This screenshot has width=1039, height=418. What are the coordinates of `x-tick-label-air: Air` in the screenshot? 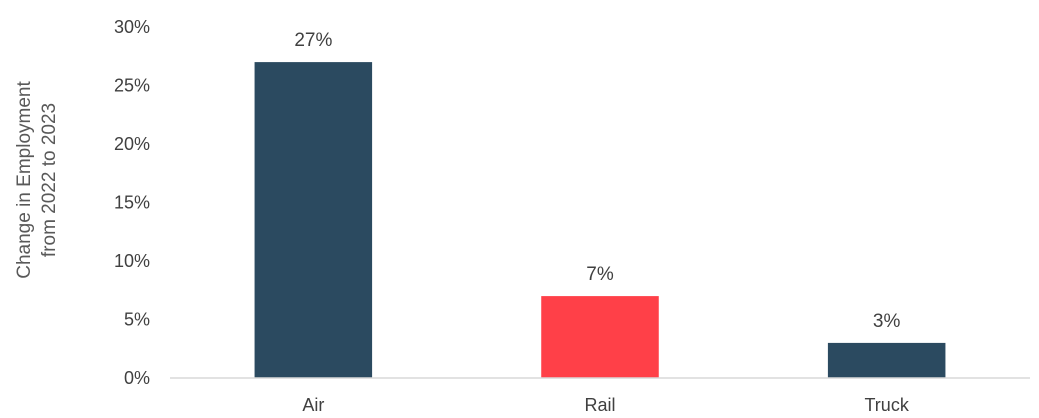 It's located at (313, 404).